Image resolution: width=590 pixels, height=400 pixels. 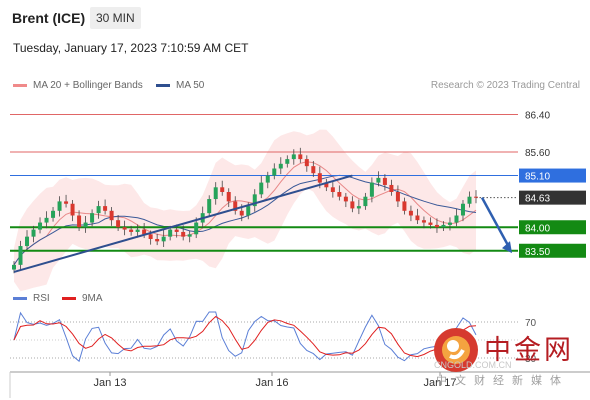 What do you see at coordinates (298, 250) in the screenshot?
I see `level-83.50: 83.50` at bounding box center [298, 250].